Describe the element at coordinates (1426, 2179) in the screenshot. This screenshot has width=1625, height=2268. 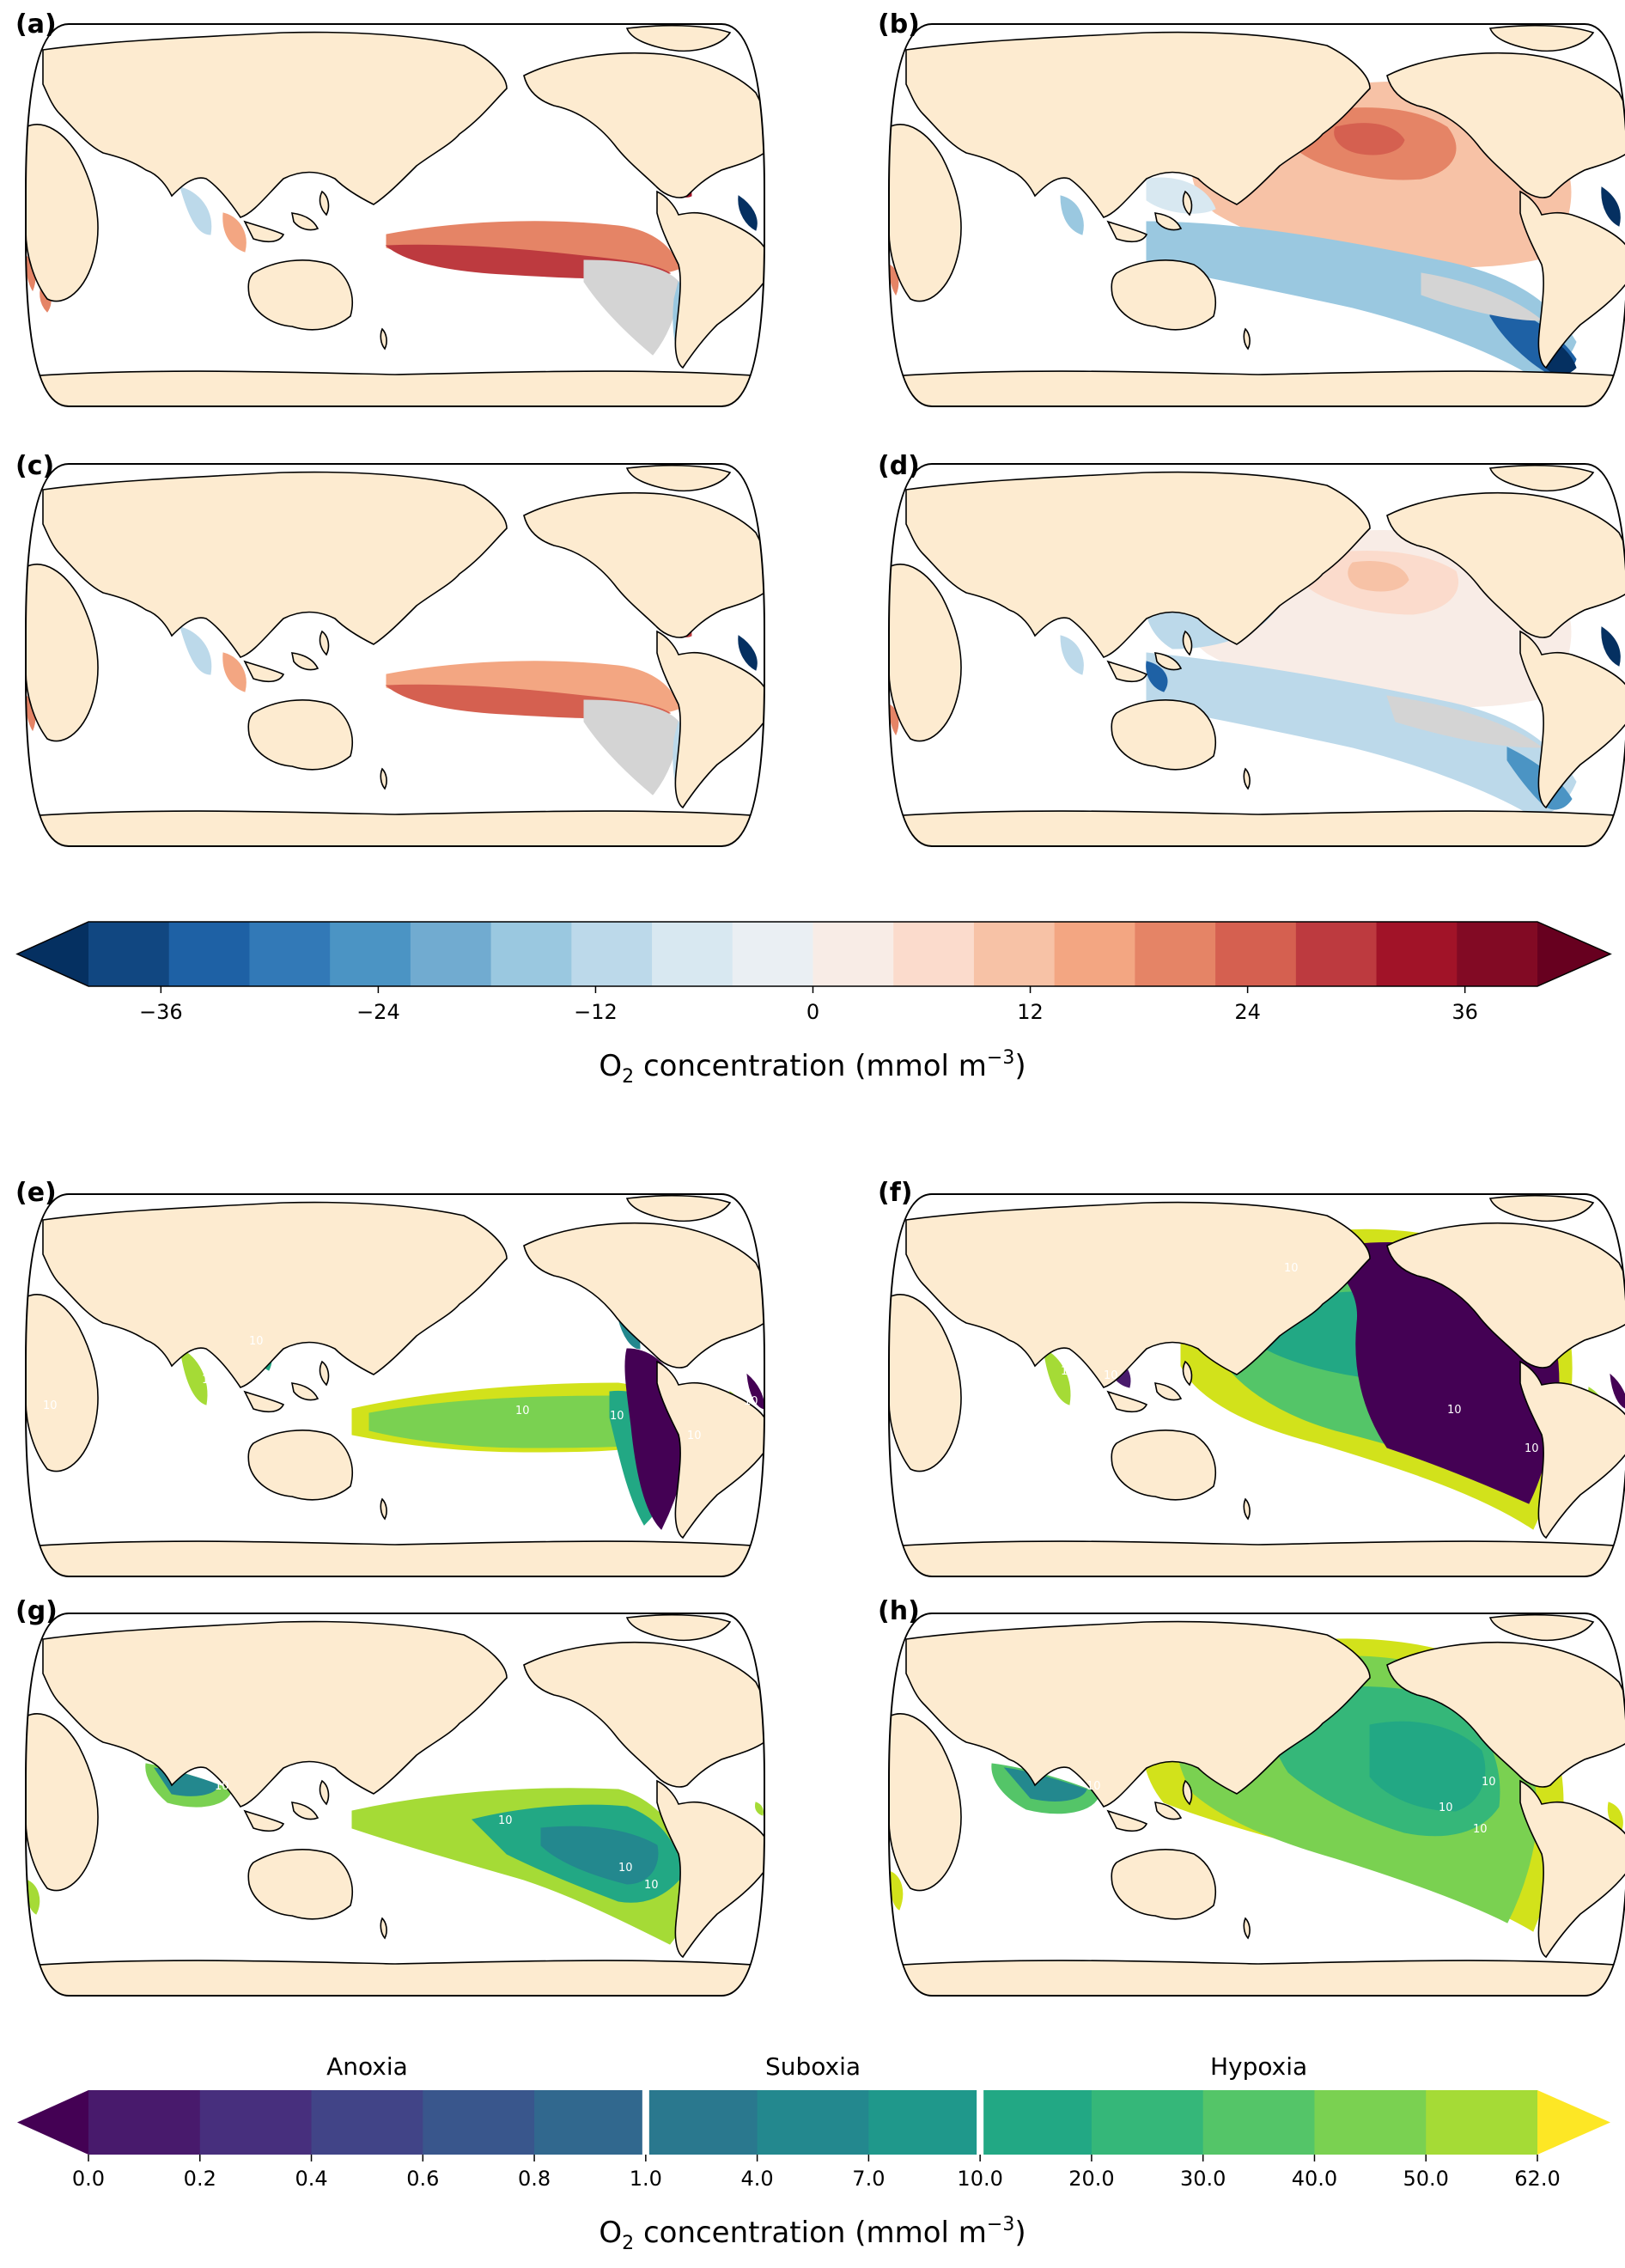
I see `colorbar-tick-label: 50.0` at that location.